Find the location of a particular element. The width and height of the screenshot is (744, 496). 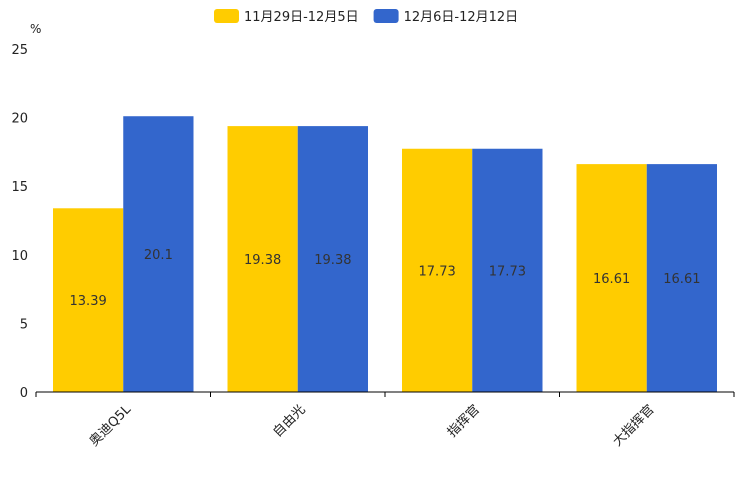

data-label: 20.1 is located at coordinates (158, 255).